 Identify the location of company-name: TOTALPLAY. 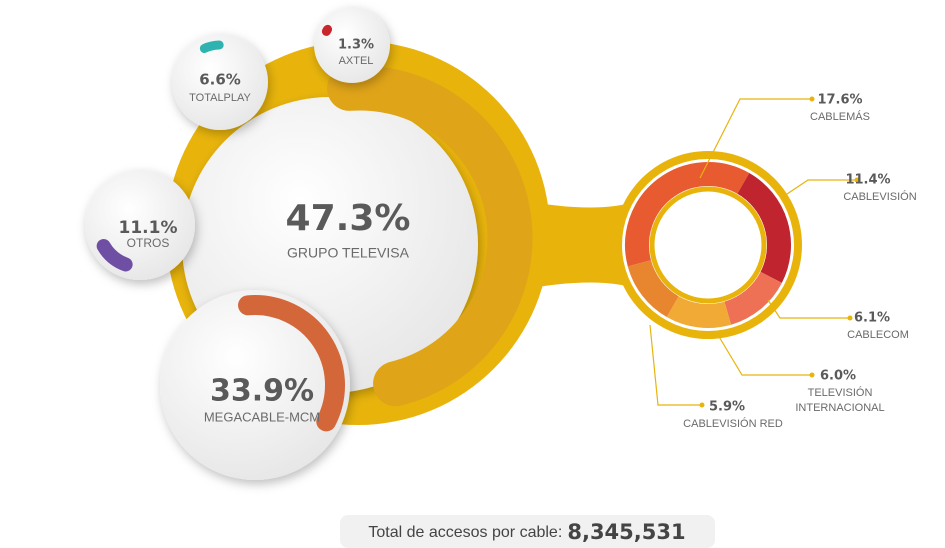
(220, 98).